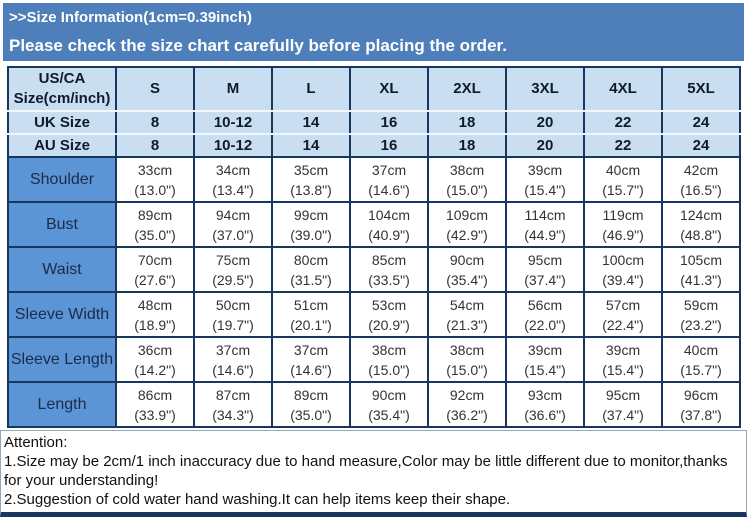 Image resolution: width=747 pixels, height=520 pixels. What do you see at coordinates (467, 224) in the screenshot?
I see `measurement-cell: 109cm (42.9")` at bounding box center [467, 224].